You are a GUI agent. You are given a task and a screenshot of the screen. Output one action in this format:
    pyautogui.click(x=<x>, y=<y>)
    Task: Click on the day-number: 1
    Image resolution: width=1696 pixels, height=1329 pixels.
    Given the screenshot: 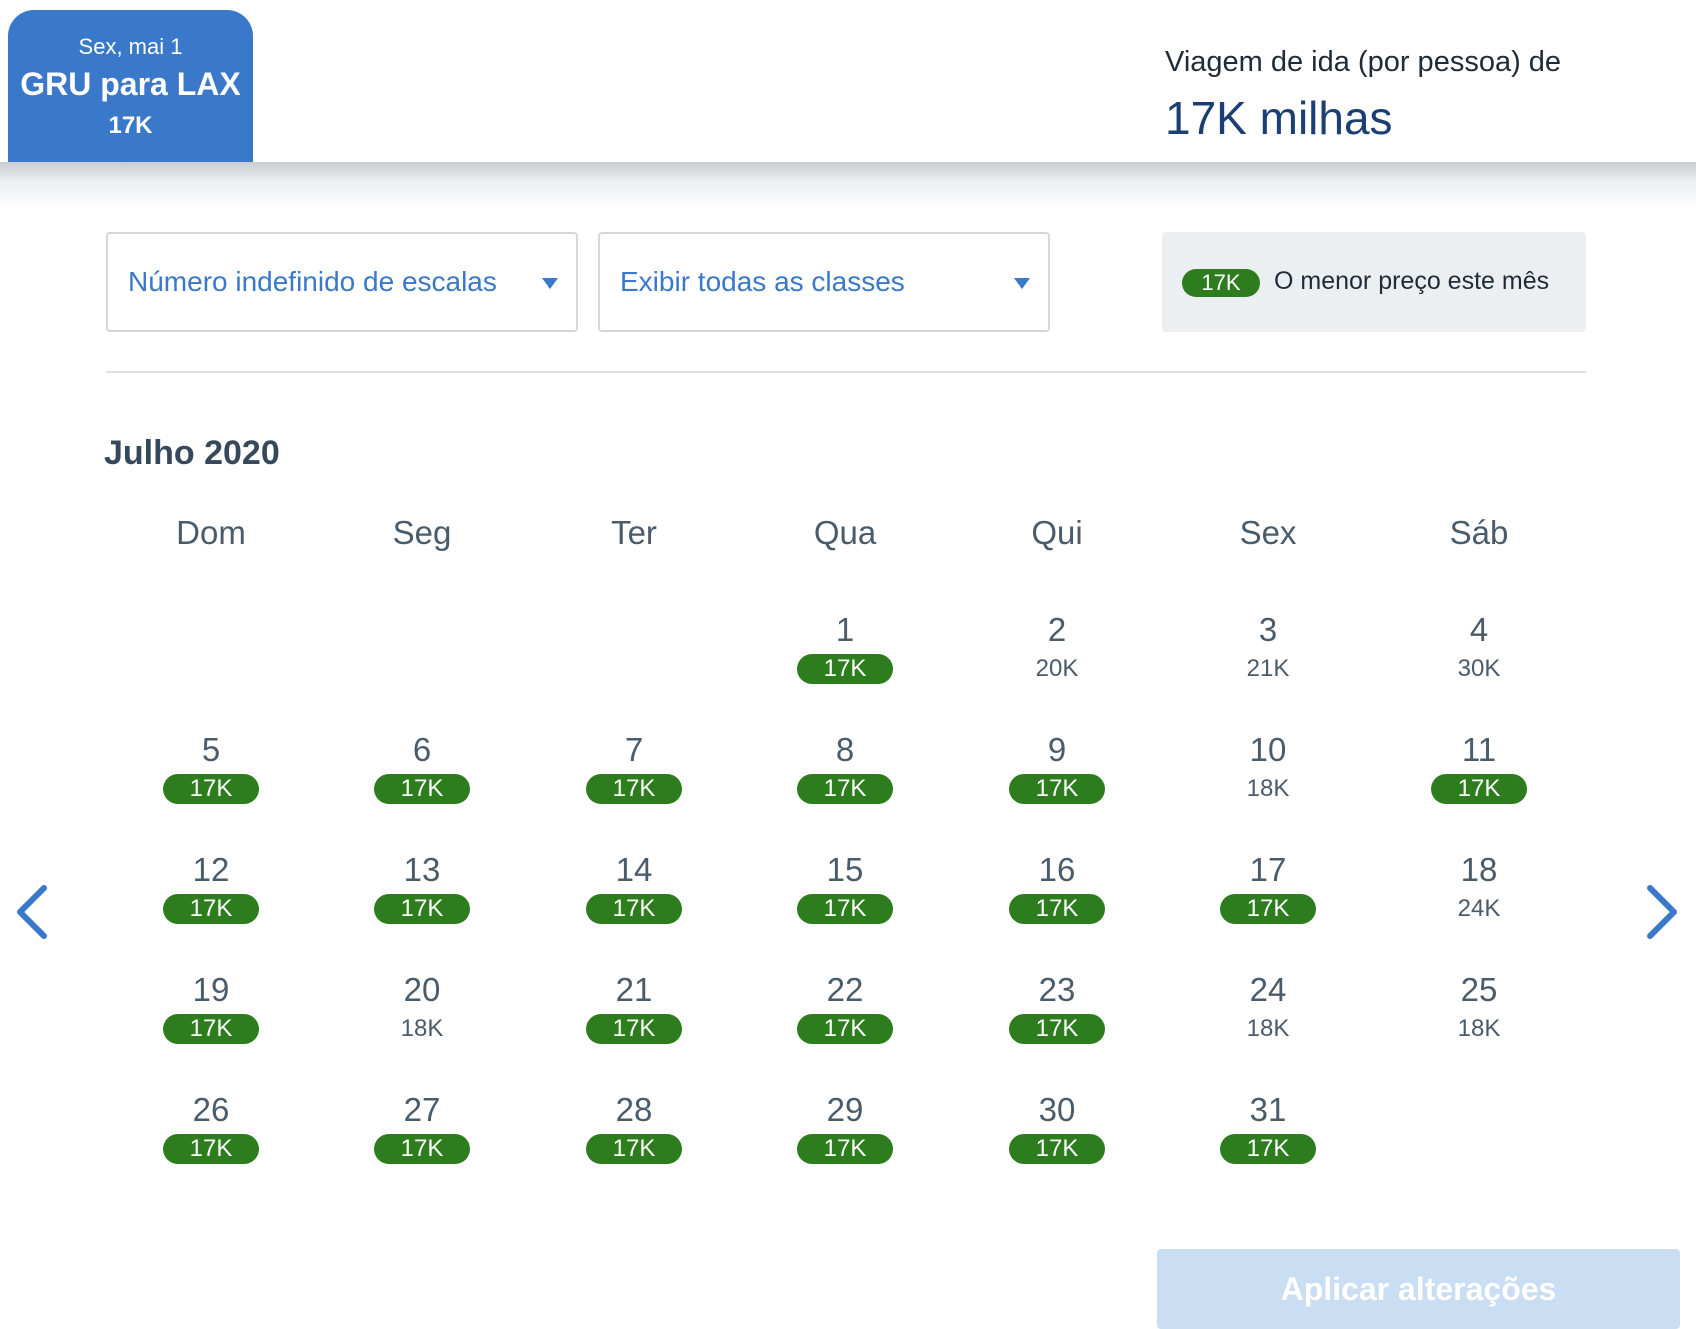 What is the action you would take?
    pyautogui.click(x=845, y=629)
    